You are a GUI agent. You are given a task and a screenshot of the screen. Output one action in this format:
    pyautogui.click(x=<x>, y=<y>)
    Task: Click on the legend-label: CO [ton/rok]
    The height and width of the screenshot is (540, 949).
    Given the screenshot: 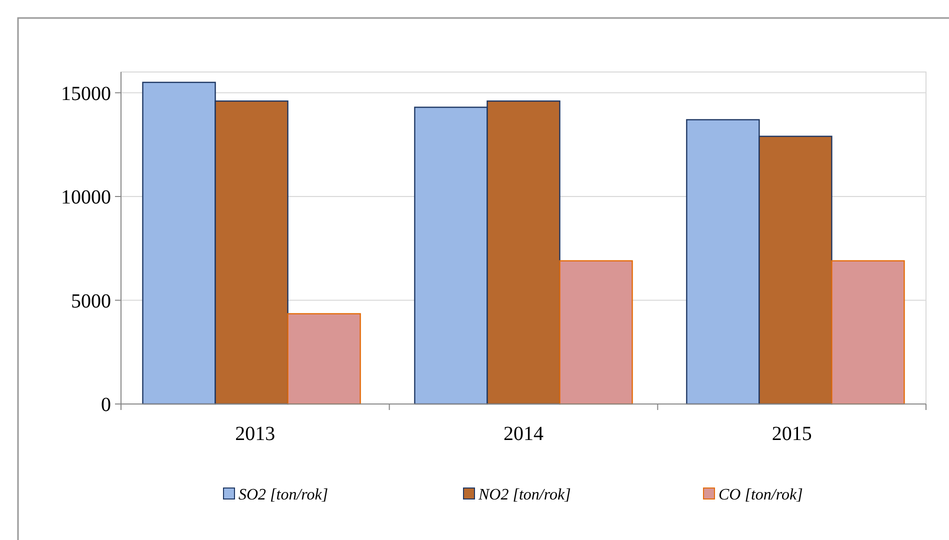 What is the action you would take?
    pyautogui.click(x=760, y=495)
    